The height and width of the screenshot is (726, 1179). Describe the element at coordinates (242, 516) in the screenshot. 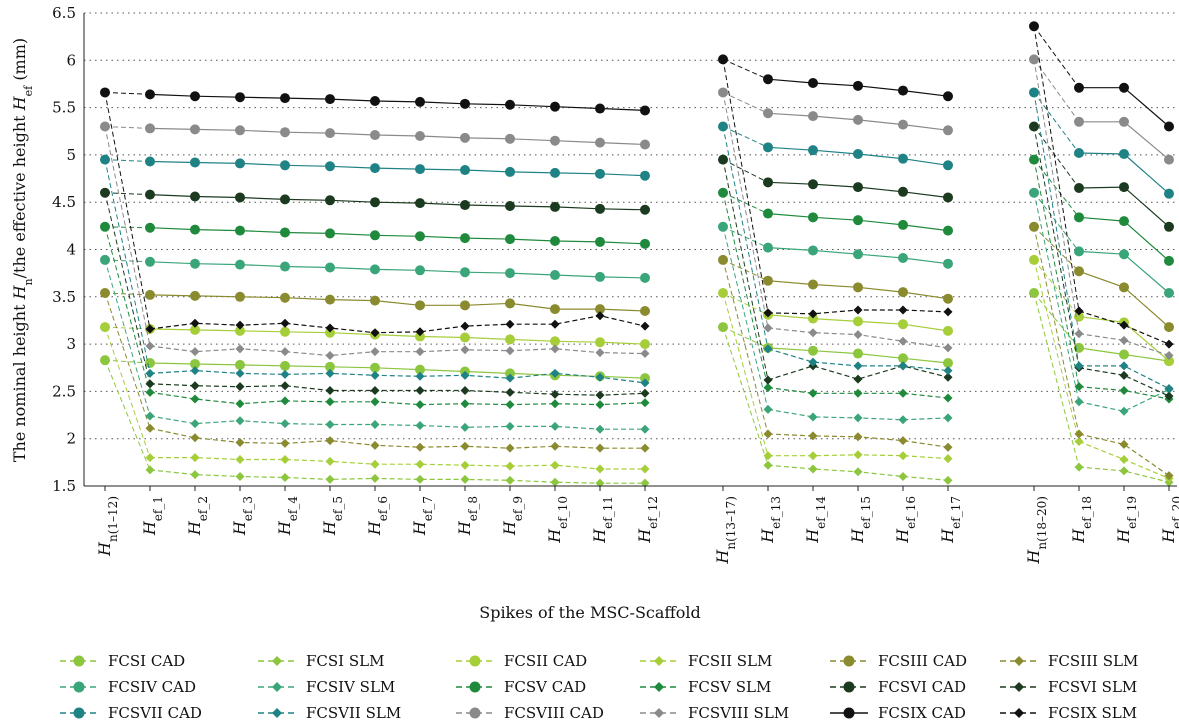

I see `x-tick-label: Hef_3` at that location.